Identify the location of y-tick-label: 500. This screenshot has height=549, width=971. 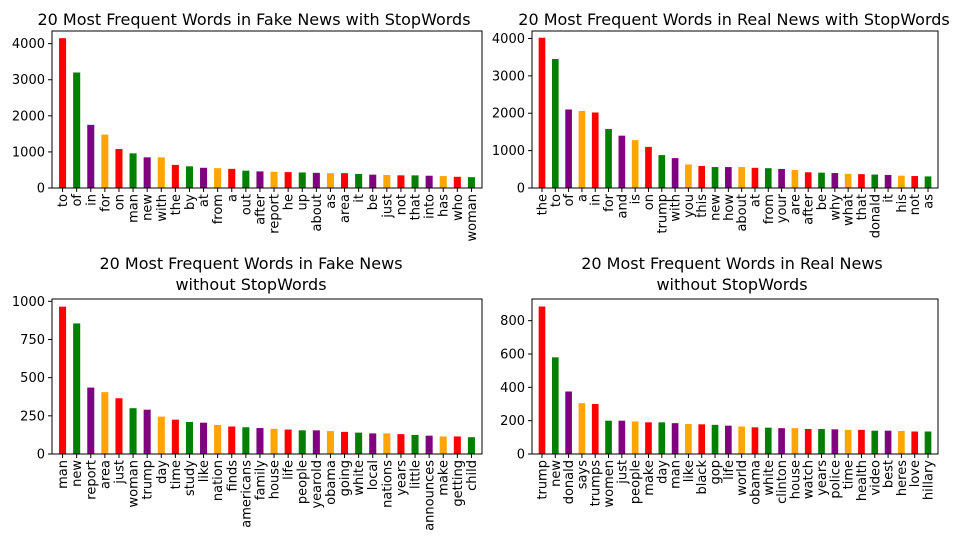
(32, 378).